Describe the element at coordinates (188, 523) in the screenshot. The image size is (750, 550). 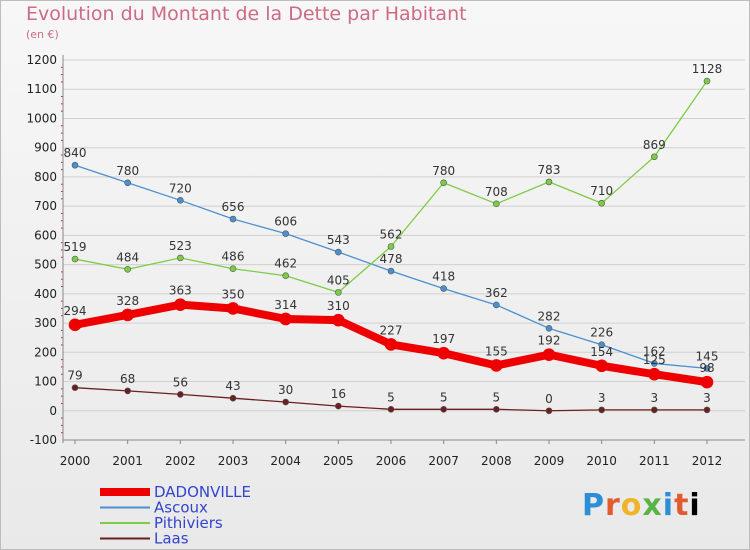
I see `legend-label-pithiviers: Pithiviers` at that location.